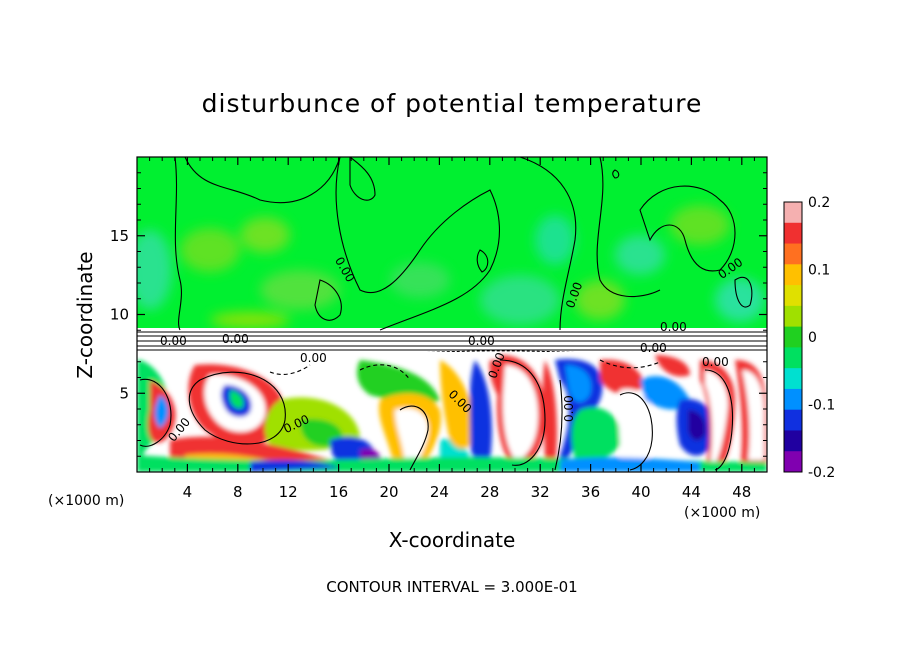 This screenshot has width=904, height=654. I want to click on x-tick-label: 28, so click(489, 492).